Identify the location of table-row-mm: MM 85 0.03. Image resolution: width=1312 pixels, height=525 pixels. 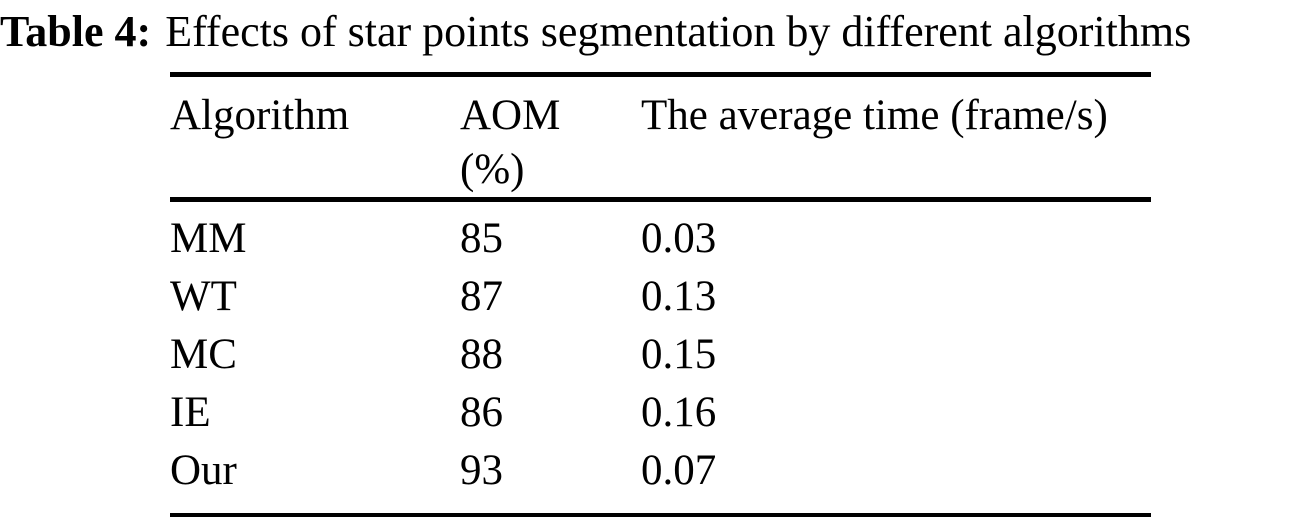
(660, 239).